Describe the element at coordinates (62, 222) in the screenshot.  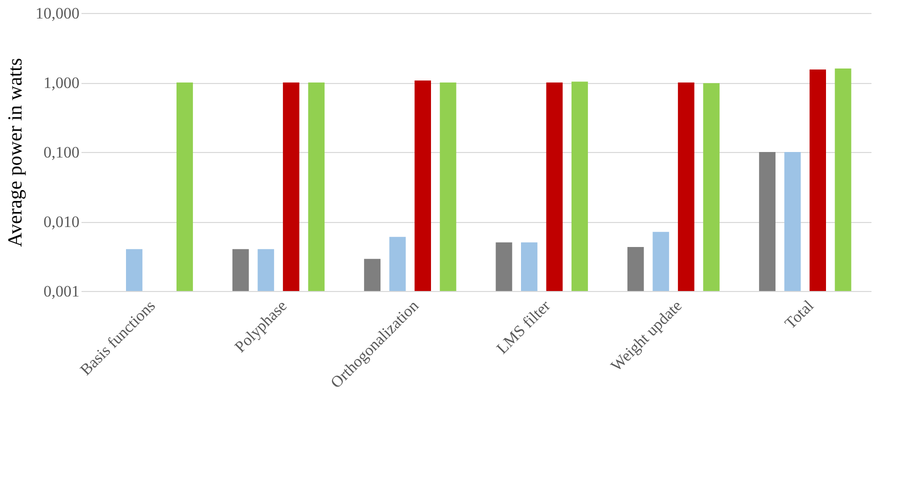
I see `y-tick-label: 0,010` at that location.